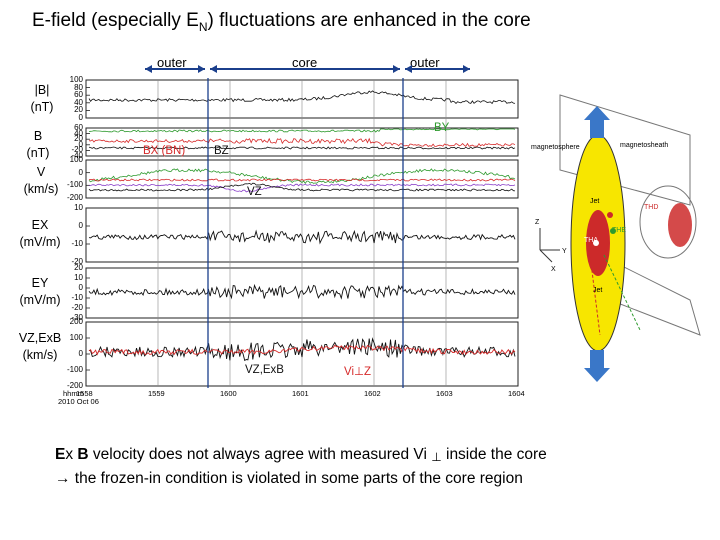 The height and width of the screenshot is (540, 720). I want to click on panel-label-ex: EX (mV/m), so click(40, 233).